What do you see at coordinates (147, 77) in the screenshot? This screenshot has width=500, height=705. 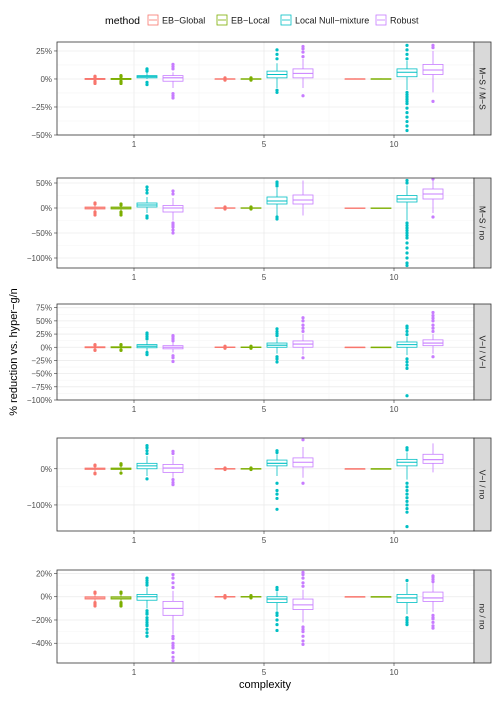 I see `box-local-null-mixture-c1` at bounding box center [147, 77].